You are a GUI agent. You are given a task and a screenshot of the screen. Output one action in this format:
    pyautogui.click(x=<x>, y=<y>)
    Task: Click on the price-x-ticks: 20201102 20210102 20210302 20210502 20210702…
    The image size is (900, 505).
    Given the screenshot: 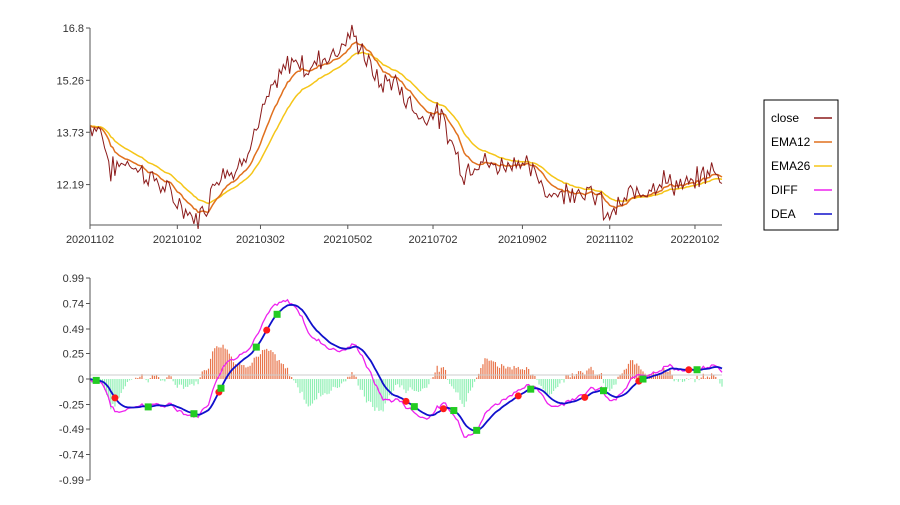 What is the action you would take?
    pyautogui.click(x=392, y=235)
    